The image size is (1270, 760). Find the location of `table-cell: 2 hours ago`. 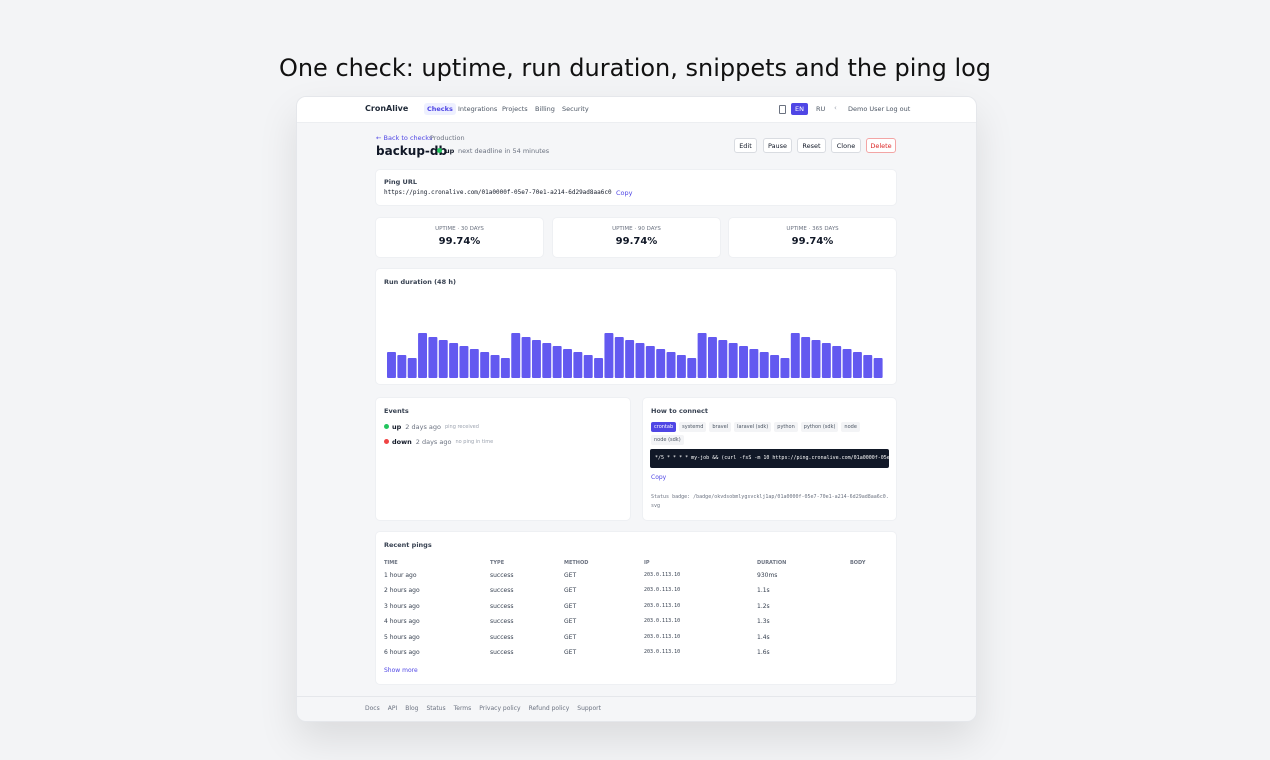

table-cell: 2 hours ago is located at coordinates (402, 591).